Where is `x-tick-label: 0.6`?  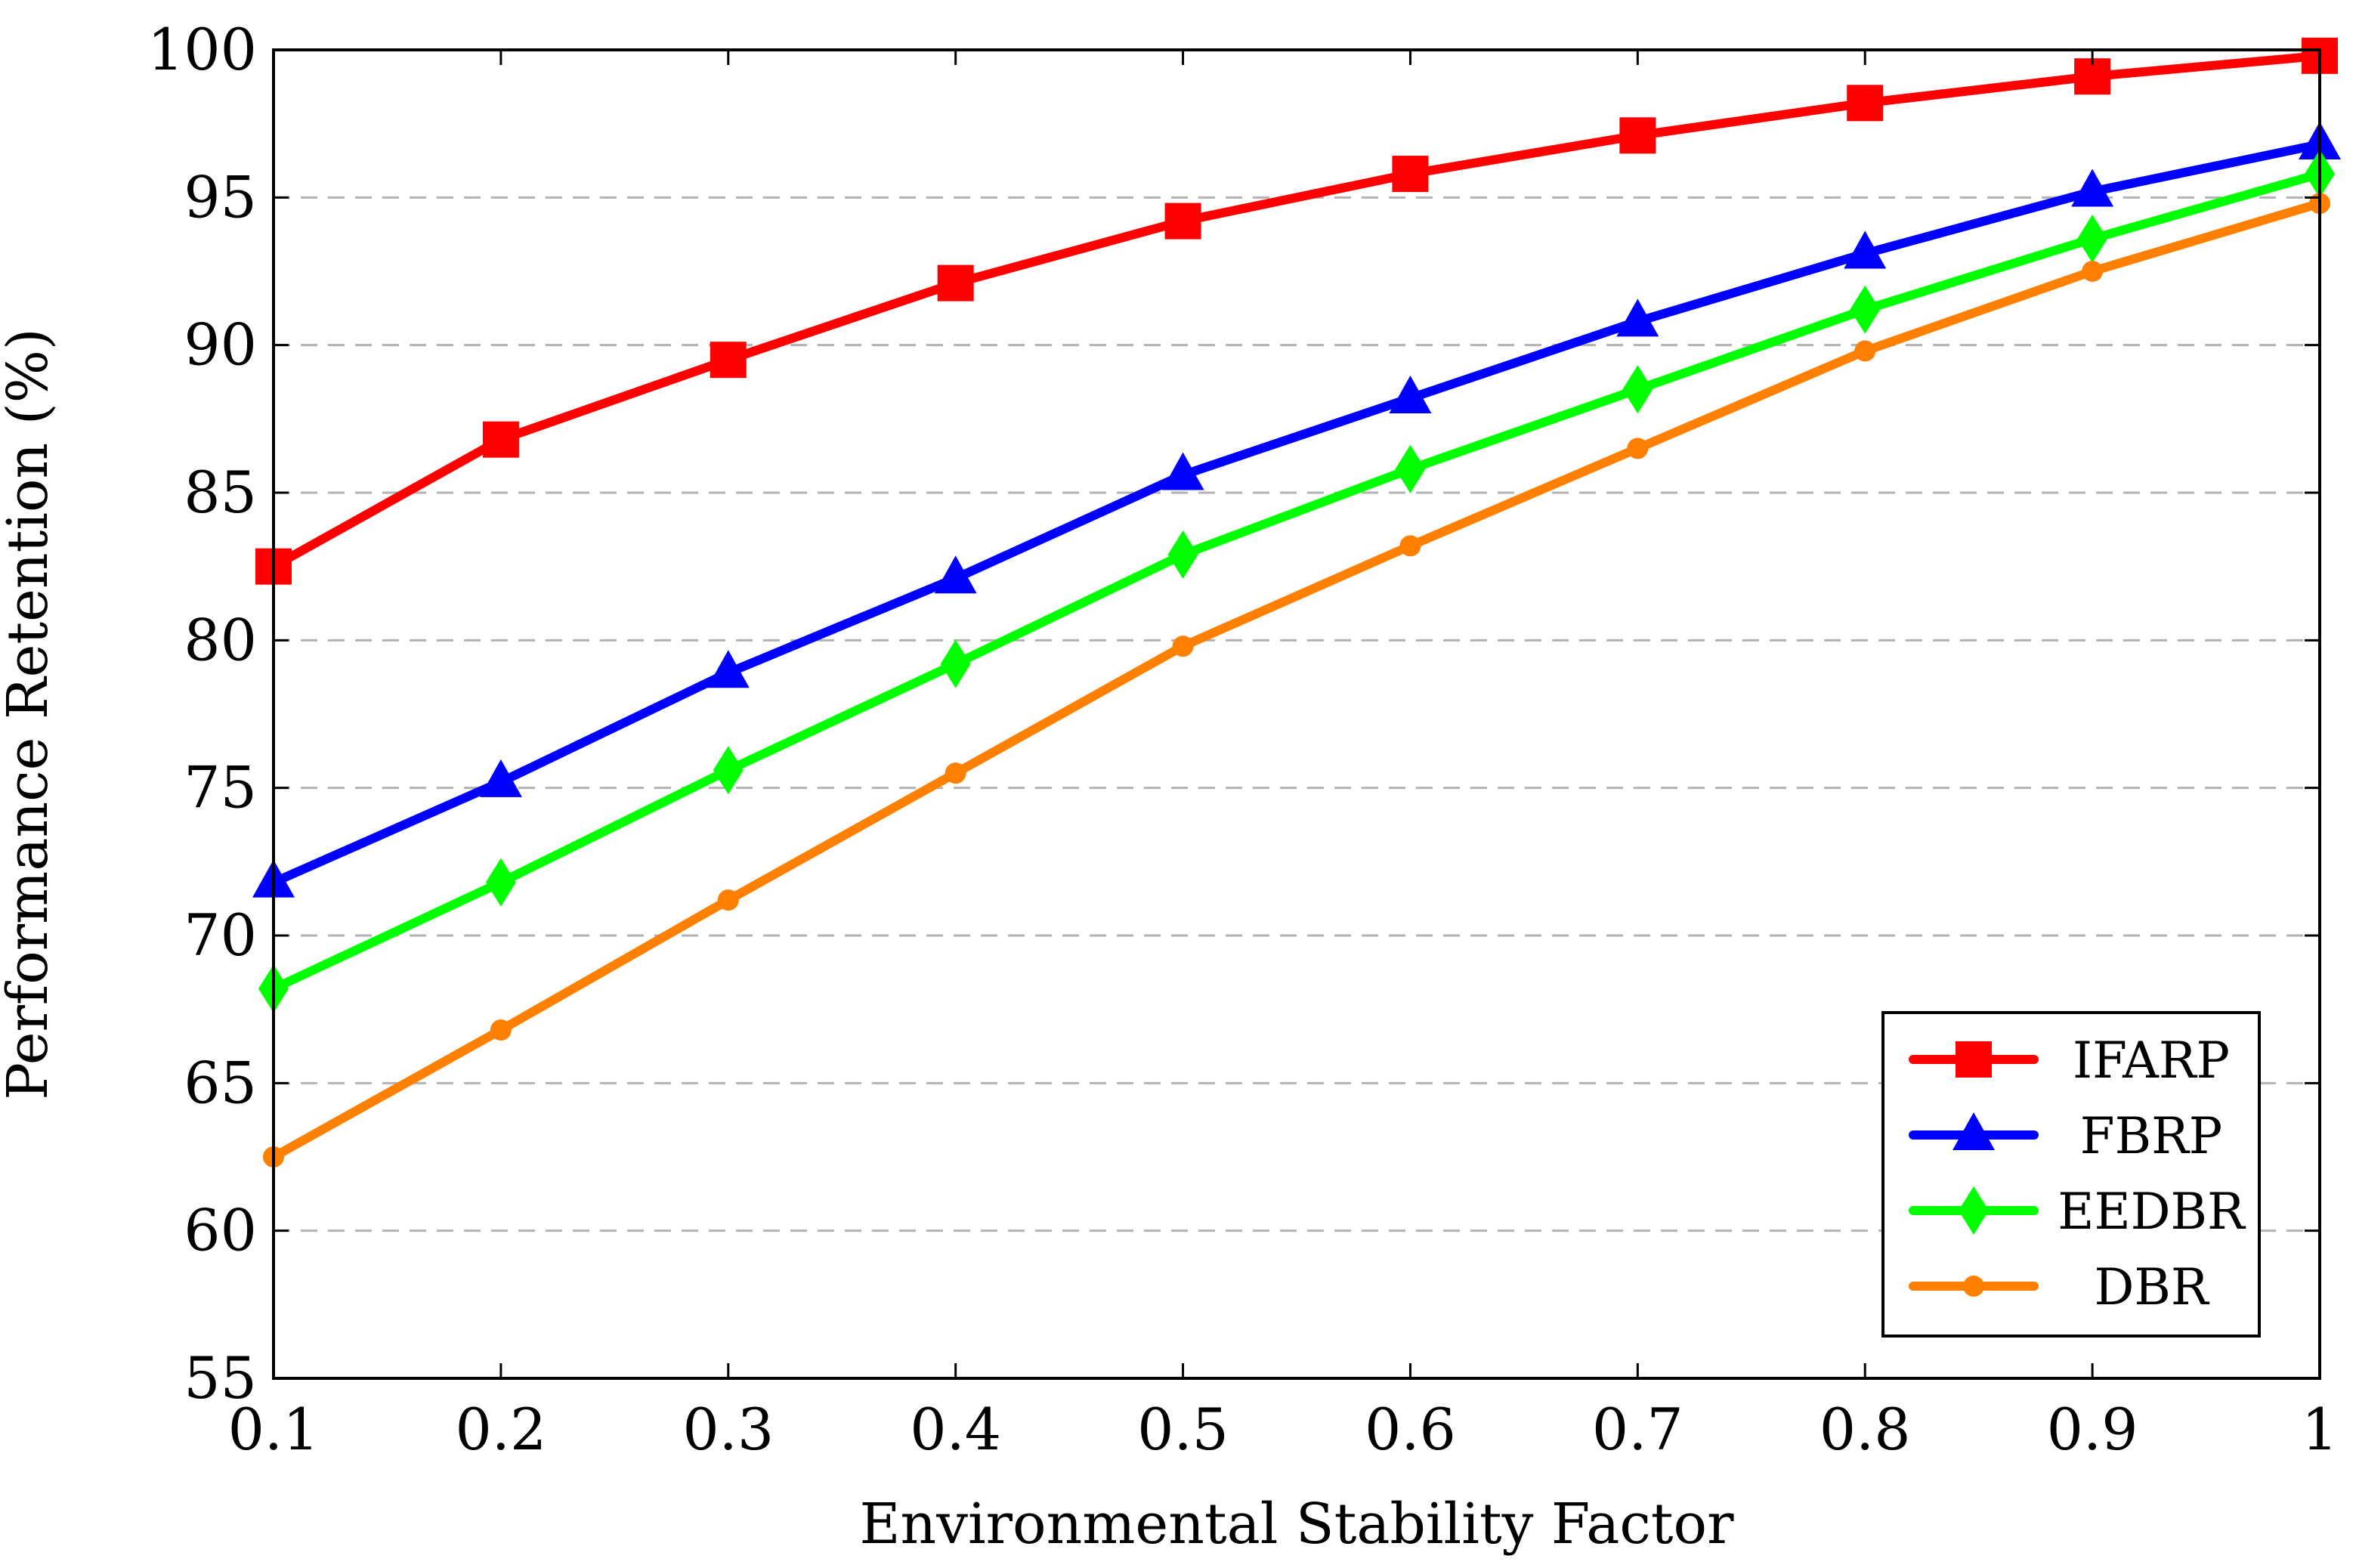
x-tick-label: 0.6 is located at coordinates (1411, 1429).